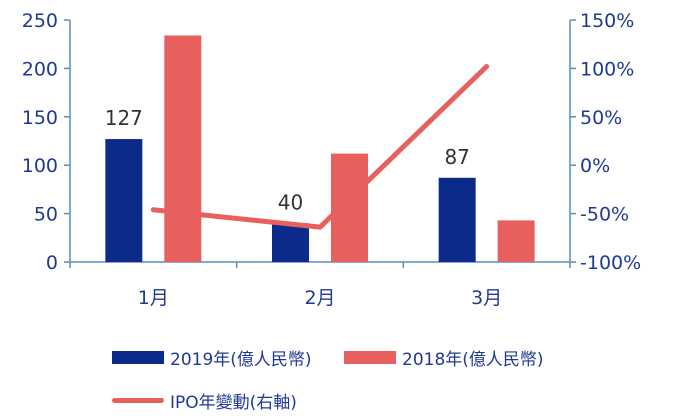 The width and height of the screenshot is (680, 418). I want to click on left-tick-label: 50, so click(46, 215).